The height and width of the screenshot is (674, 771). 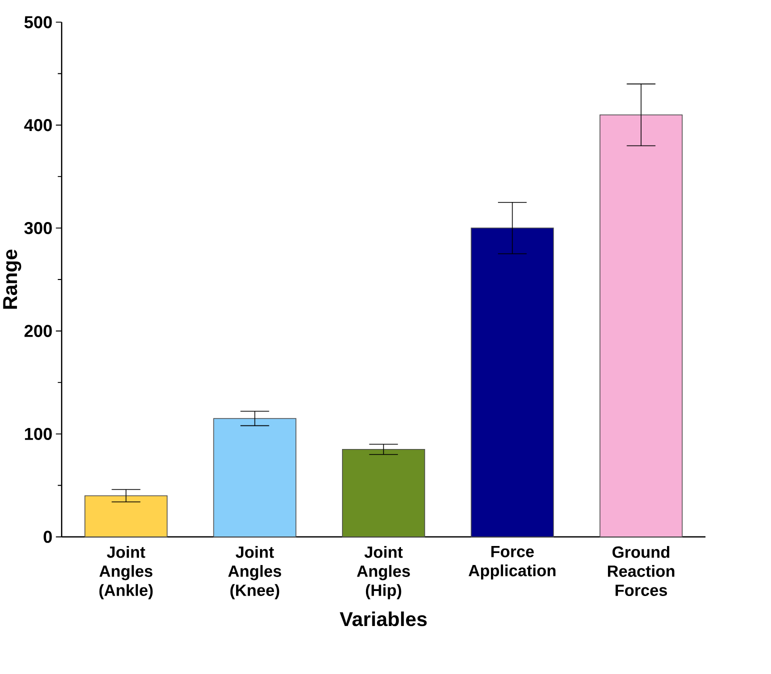 I want to click on y-tick-label: 0, so click(x=48, y=536).